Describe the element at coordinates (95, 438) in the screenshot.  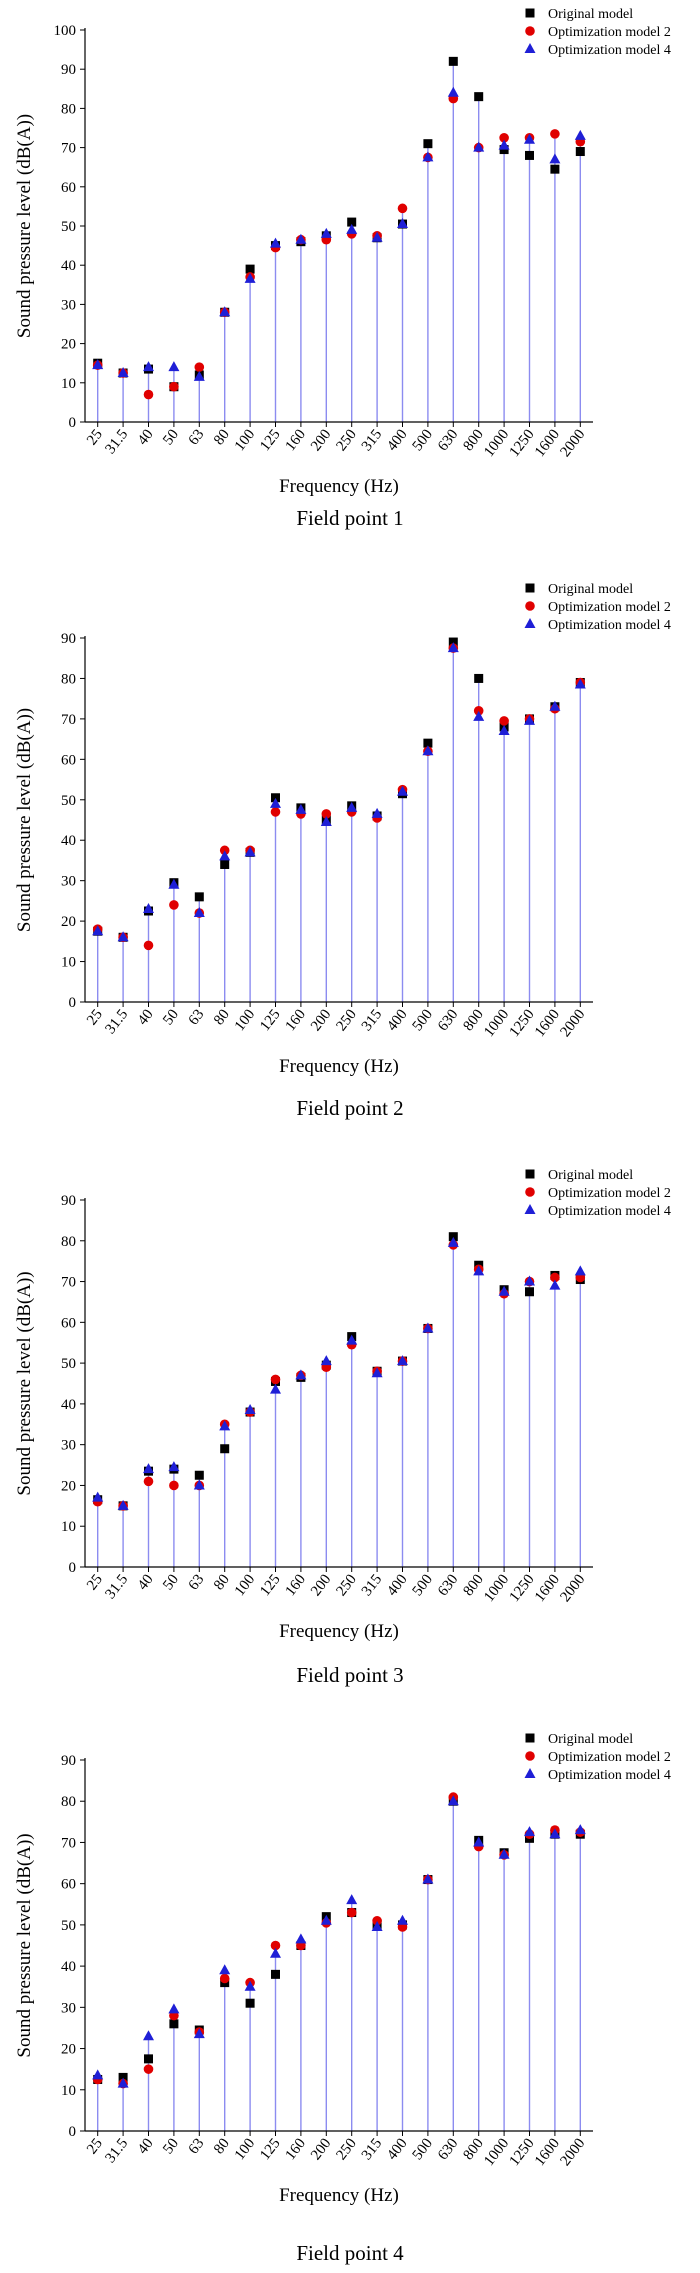
I see `x-tick-label: 25` at that location.